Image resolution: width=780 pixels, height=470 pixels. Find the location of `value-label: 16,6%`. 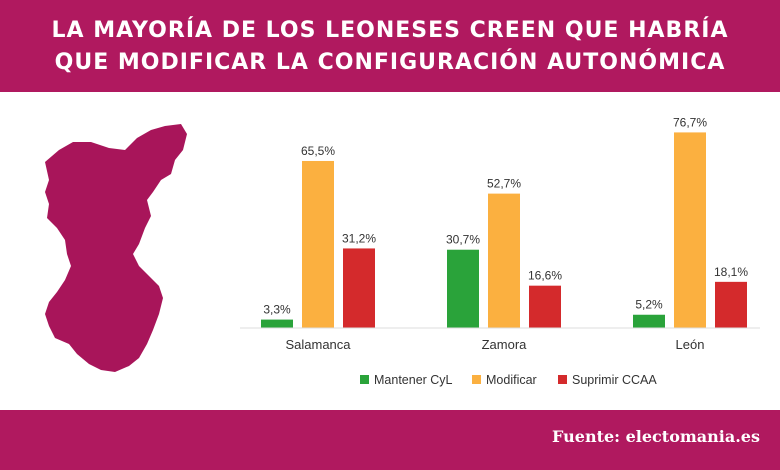

value-label: 16,6% is located at coordinates (545, 276).